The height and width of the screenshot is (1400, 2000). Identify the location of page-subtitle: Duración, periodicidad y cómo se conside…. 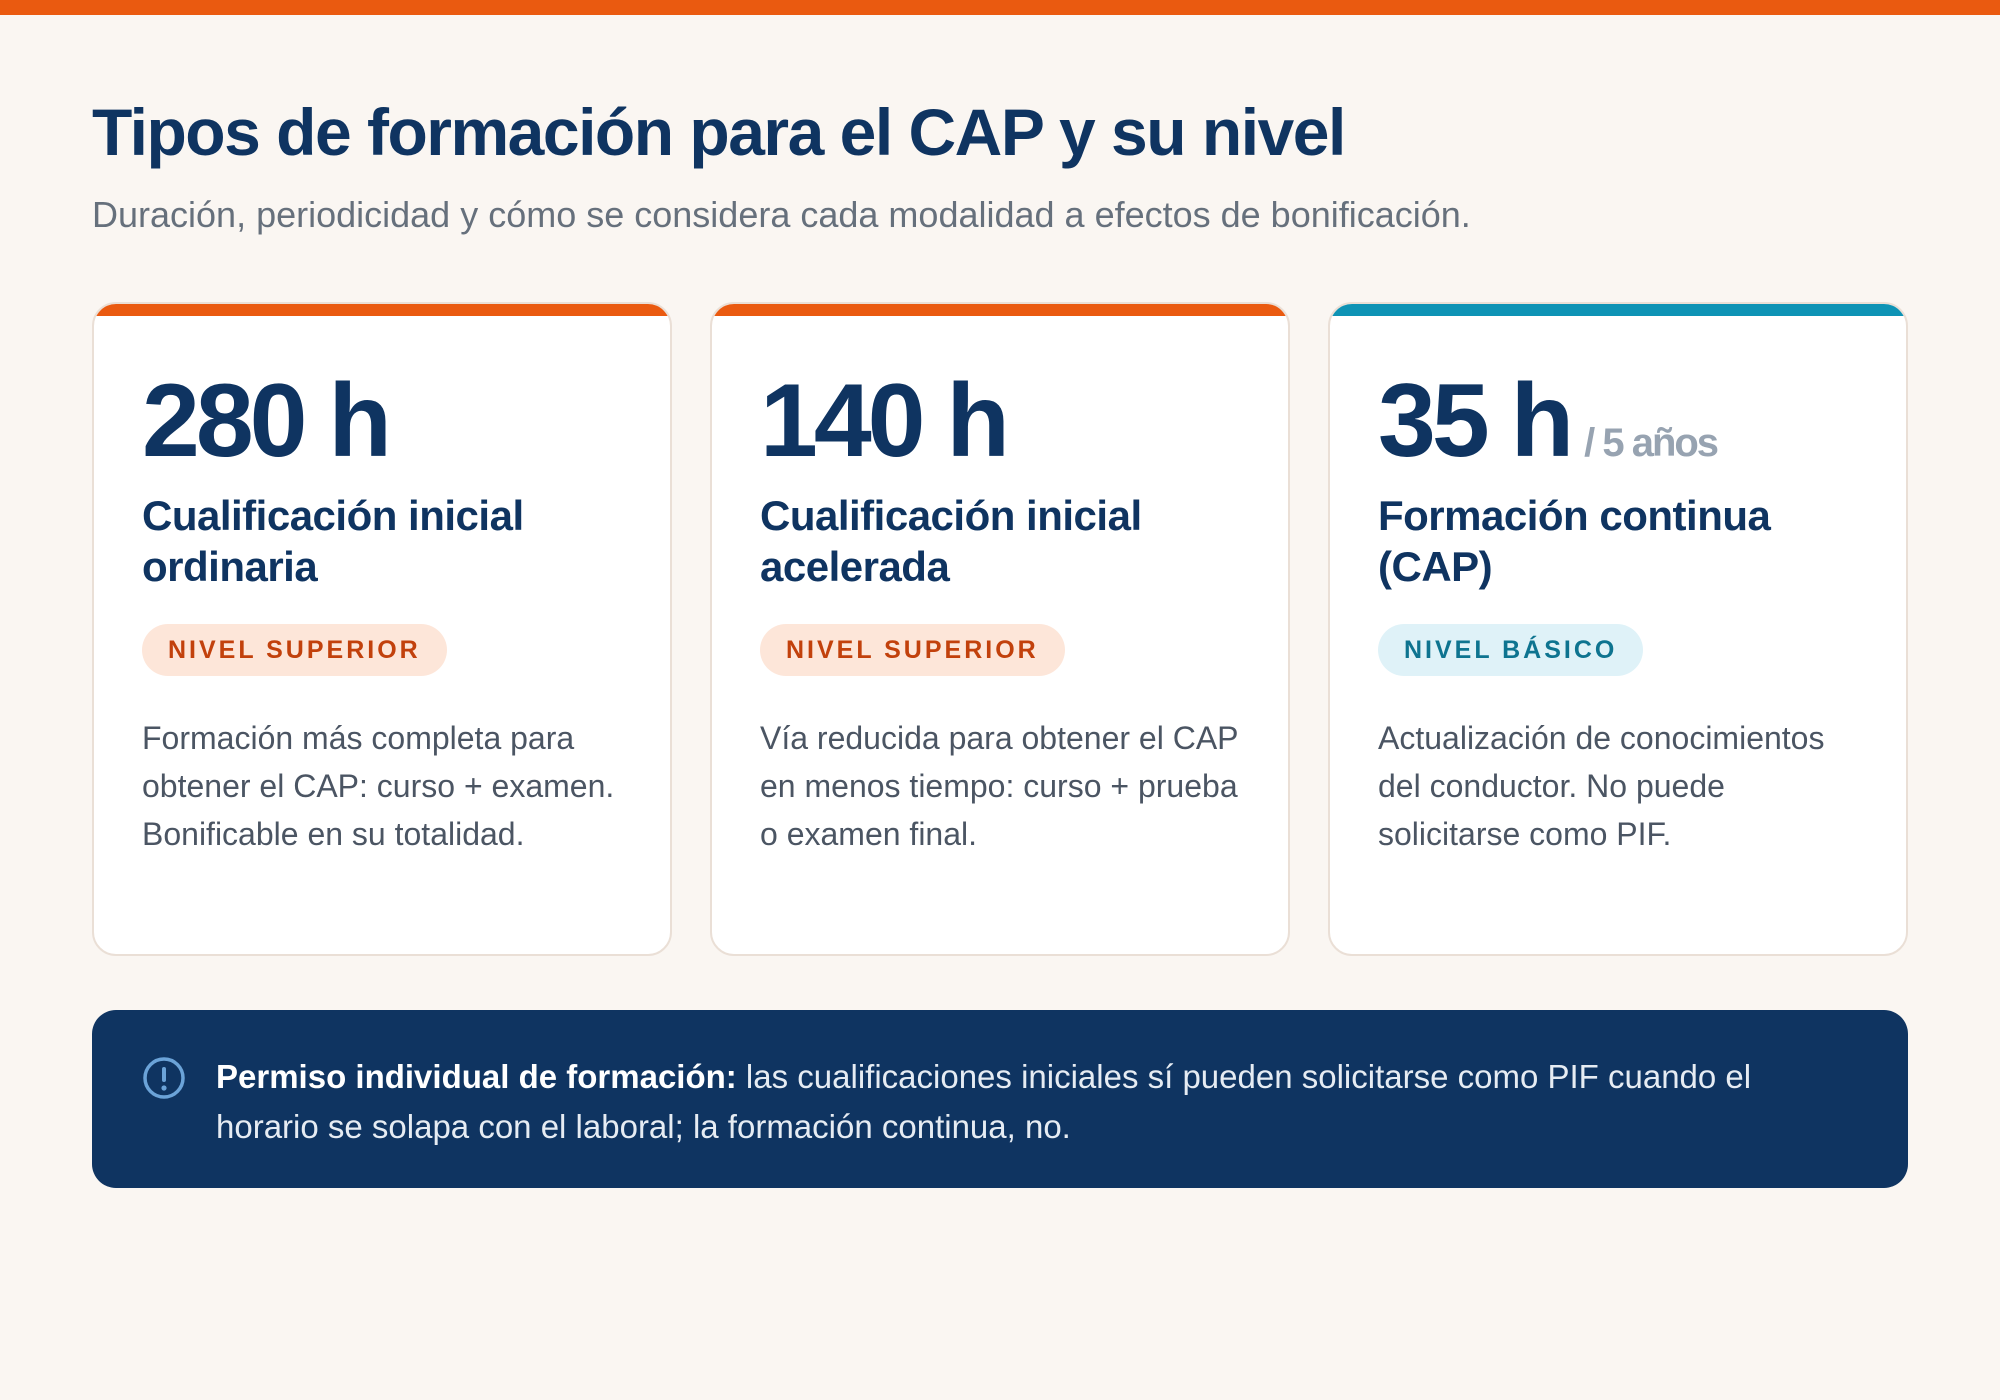
(781, 214).